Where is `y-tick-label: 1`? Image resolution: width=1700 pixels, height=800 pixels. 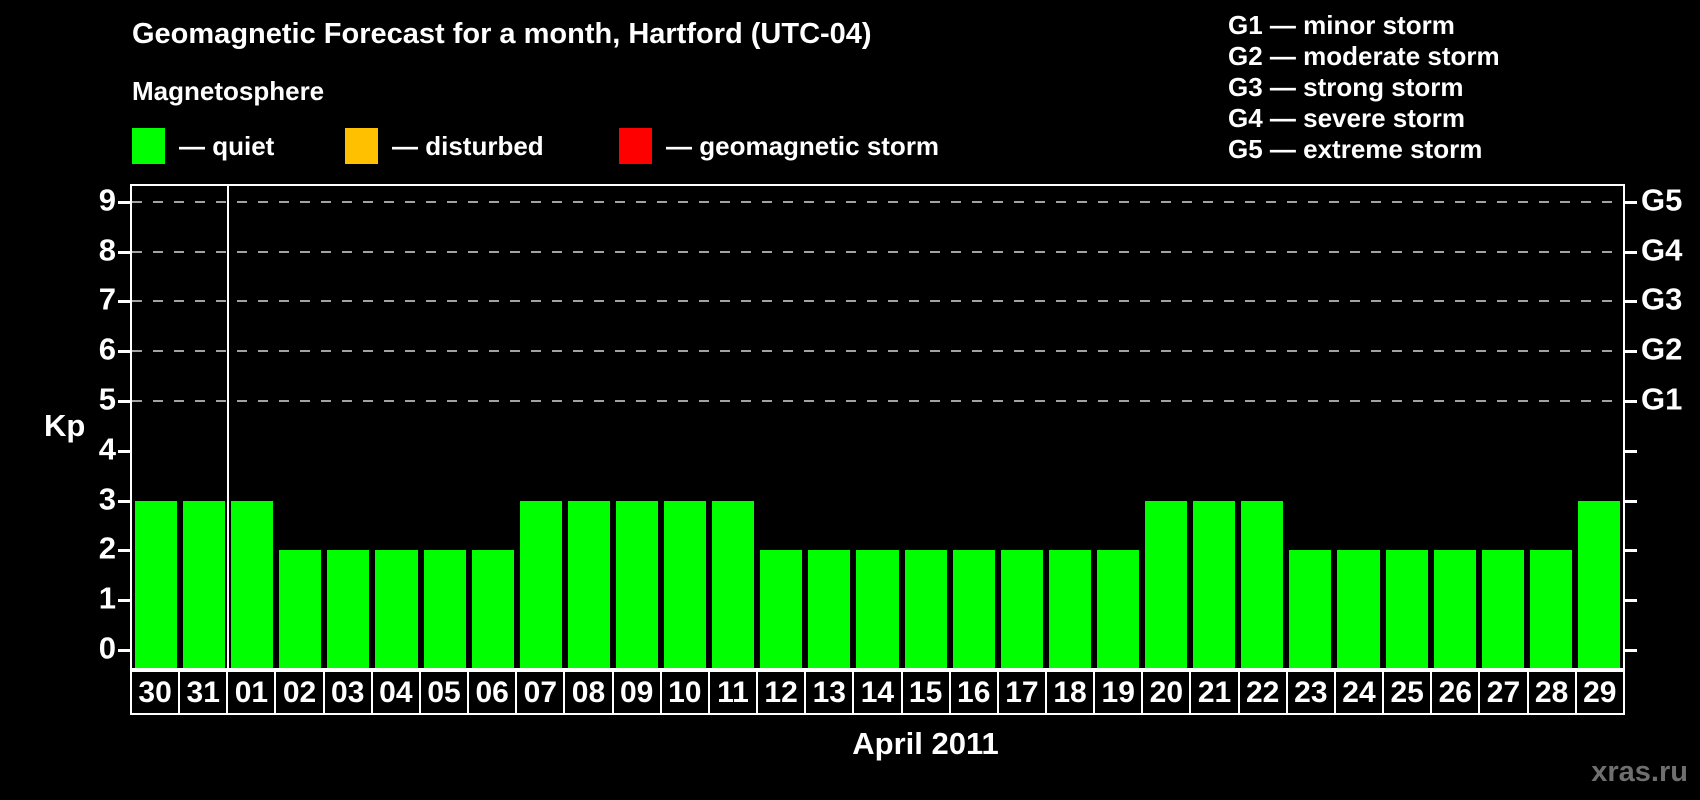
y-tick-label: 1 is located at coordinates (107, 598).